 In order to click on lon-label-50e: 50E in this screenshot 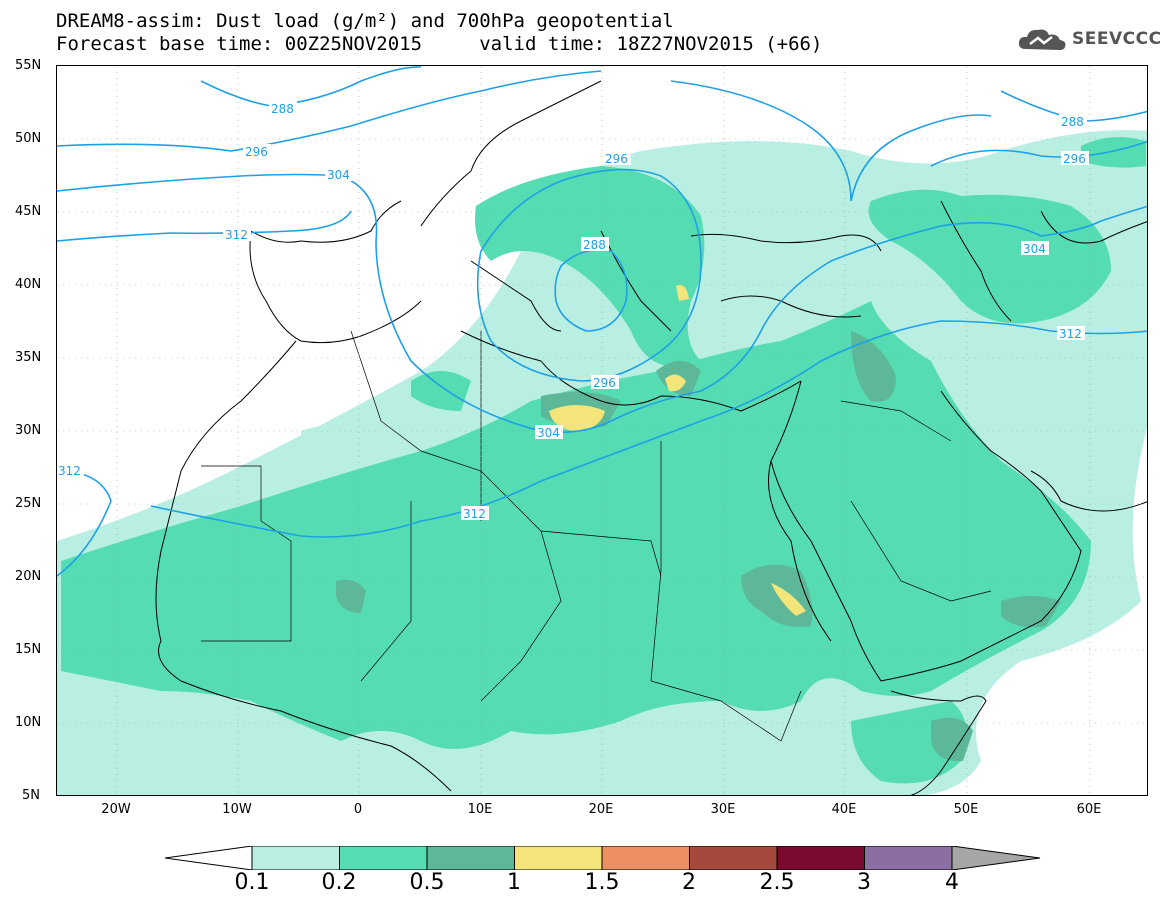, I will do `click(966, 809)`.